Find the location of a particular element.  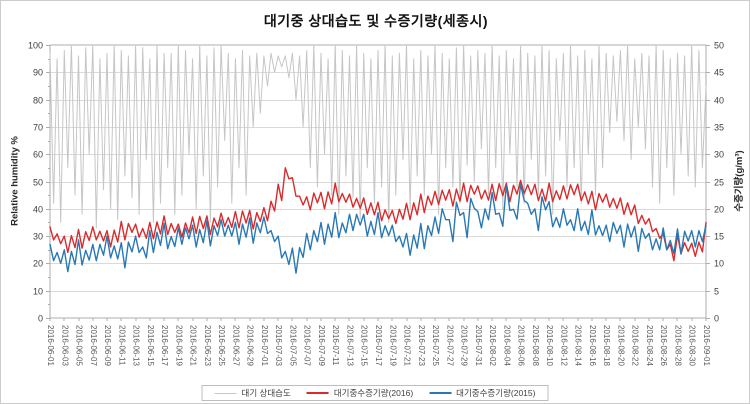

legend-item-humidity: 대기 상대습도 is located at coordinates (252, 393).